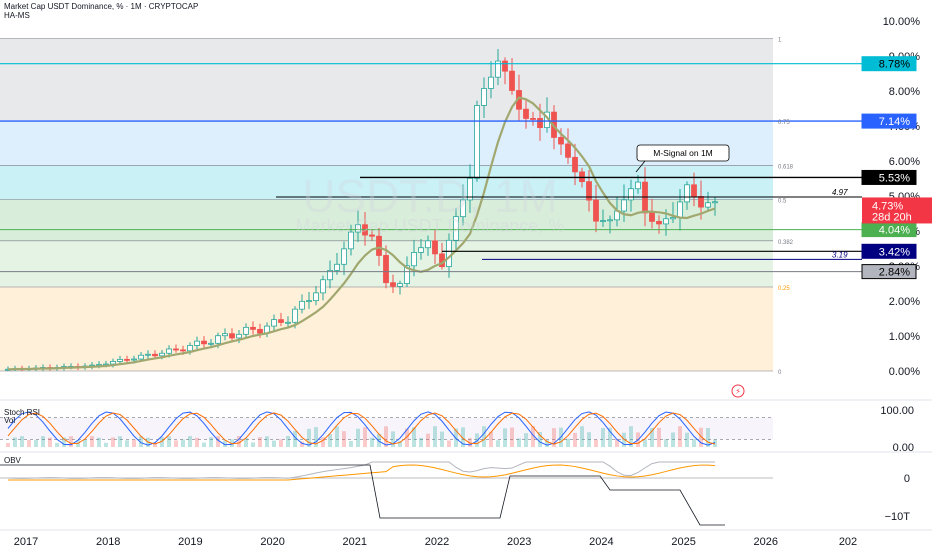 This screenshot has height=555, width=932. What do you see at coordinates (362, 495) in the screenshot?
I see `obv-channel` at bounding box center [362, 495].